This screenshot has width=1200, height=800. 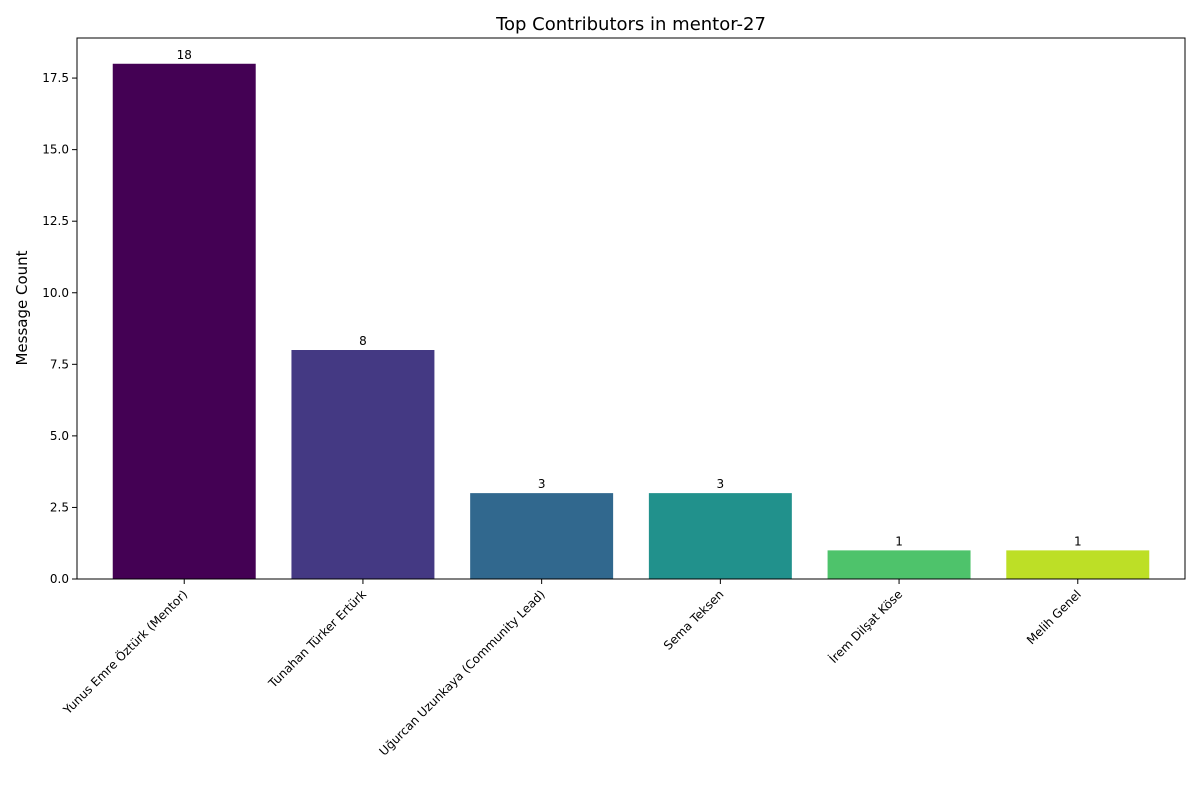 I want to click on x-tick-label: Uğurcan Uzunkaya (Community Lead), so click(x=462, y=672).